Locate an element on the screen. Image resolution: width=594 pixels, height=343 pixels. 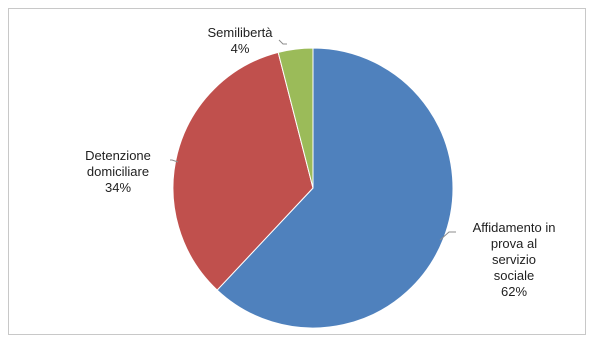
data-label-0: Affidamento in prova al servizio sociale 62% is located at coordinates (514, 259).